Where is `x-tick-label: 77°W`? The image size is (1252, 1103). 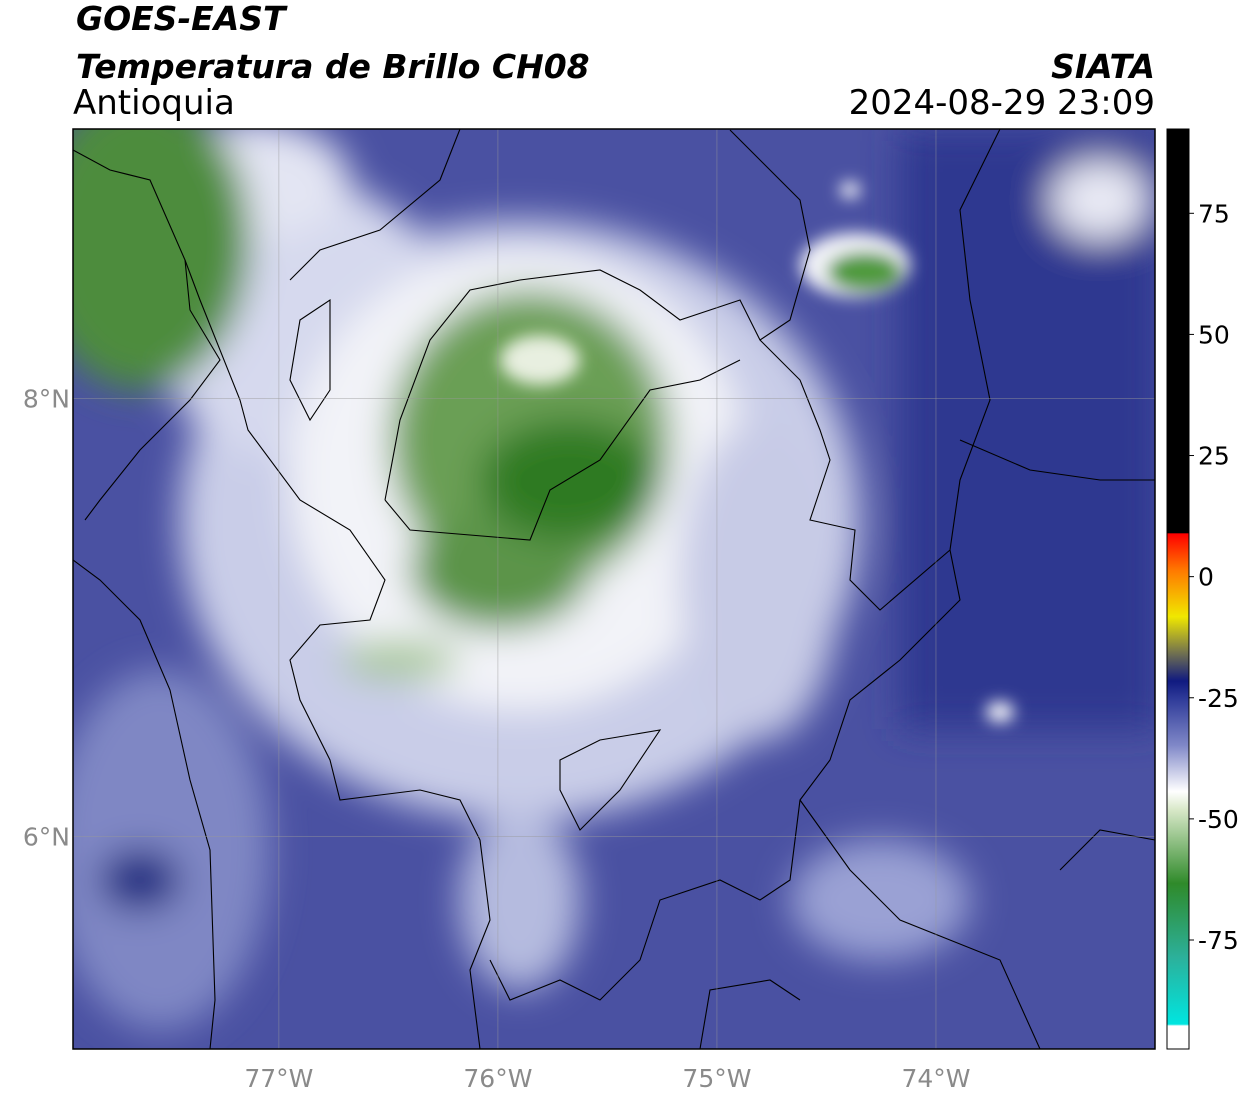 x-tick-label: 77°W is located at coordinates (278, 1078).